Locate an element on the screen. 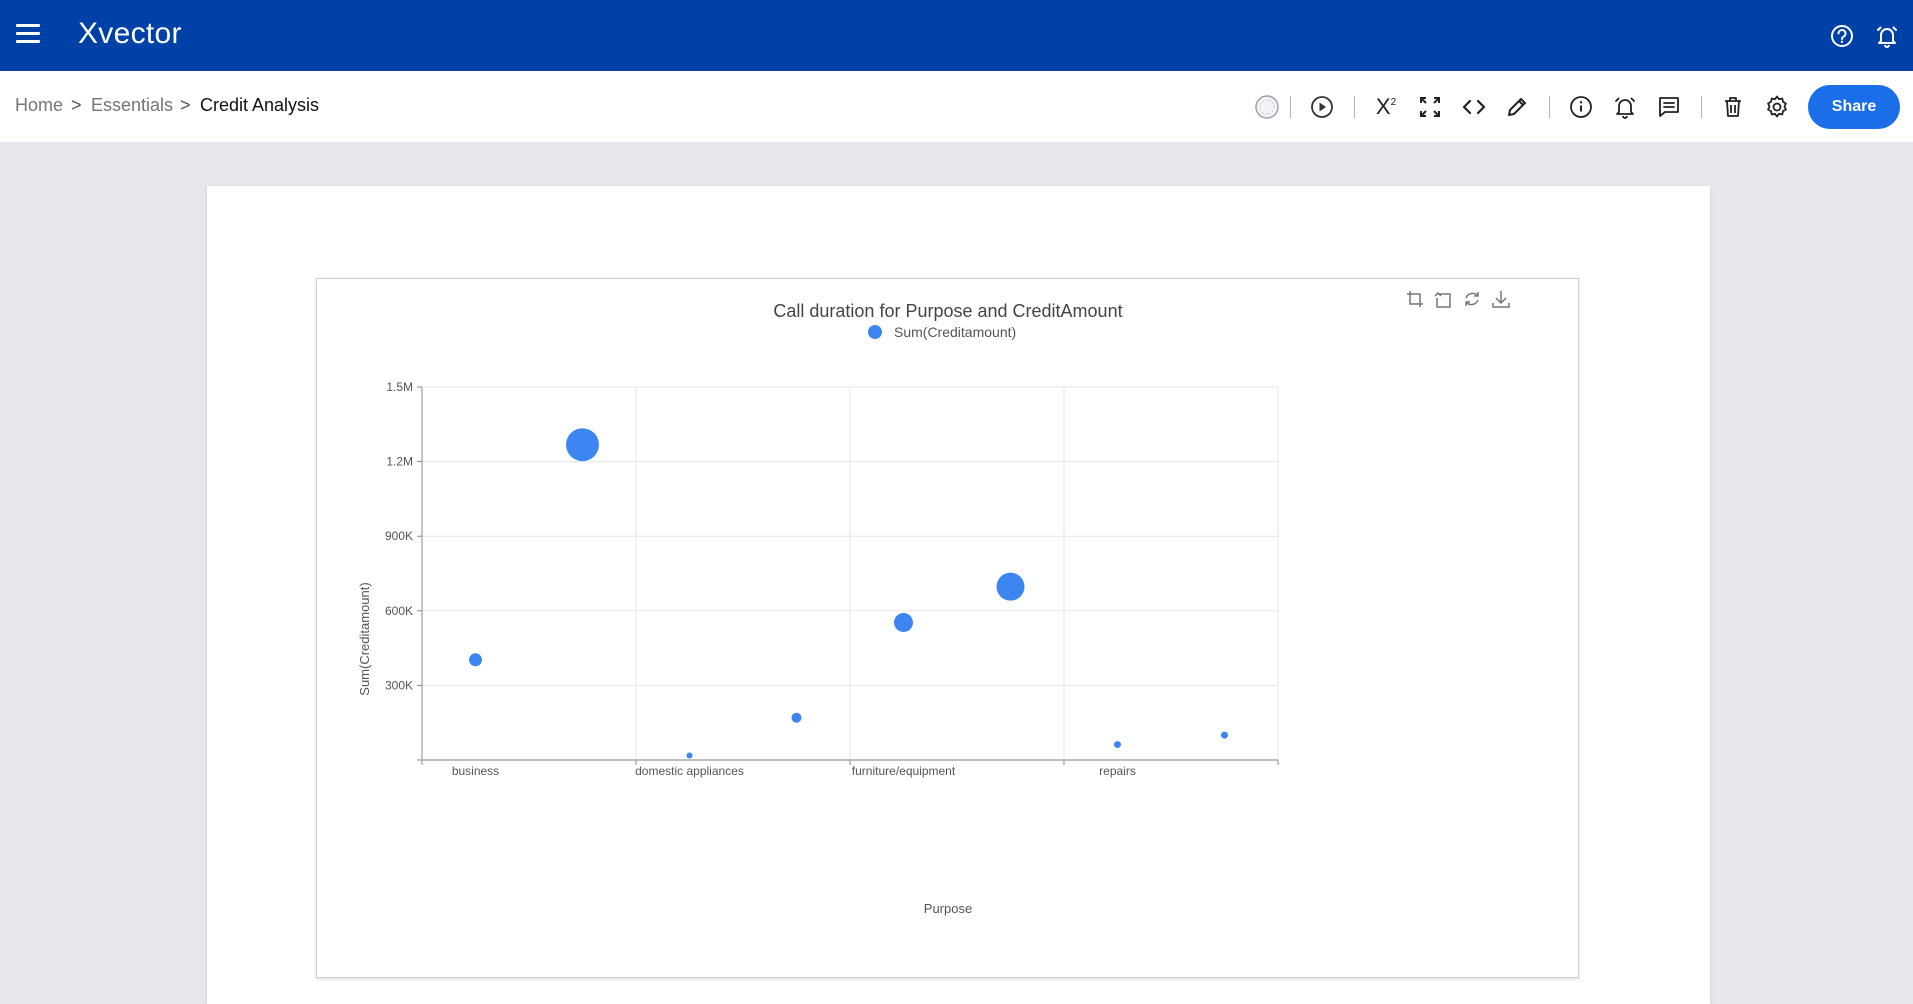 This screenshot has height=1004, width=1913. edit-icon is located at coordinates (1517, 107).